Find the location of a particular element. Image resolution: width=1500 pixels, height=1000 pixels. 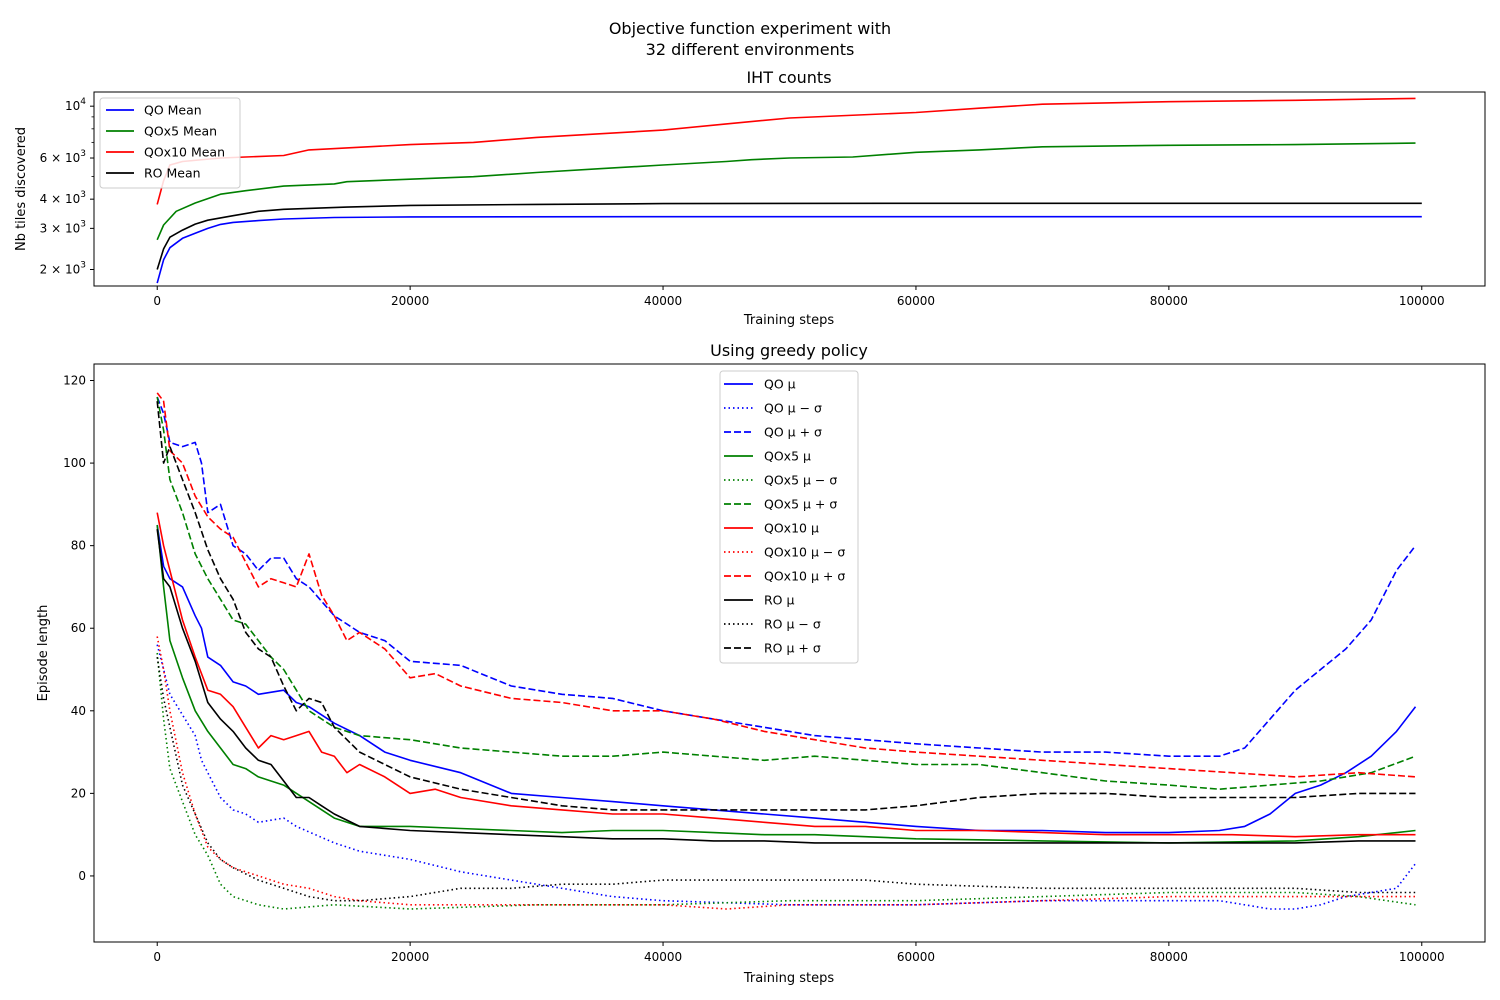

iht-counts-xtick-label: 80000 is located at coordinates (1169, 301).